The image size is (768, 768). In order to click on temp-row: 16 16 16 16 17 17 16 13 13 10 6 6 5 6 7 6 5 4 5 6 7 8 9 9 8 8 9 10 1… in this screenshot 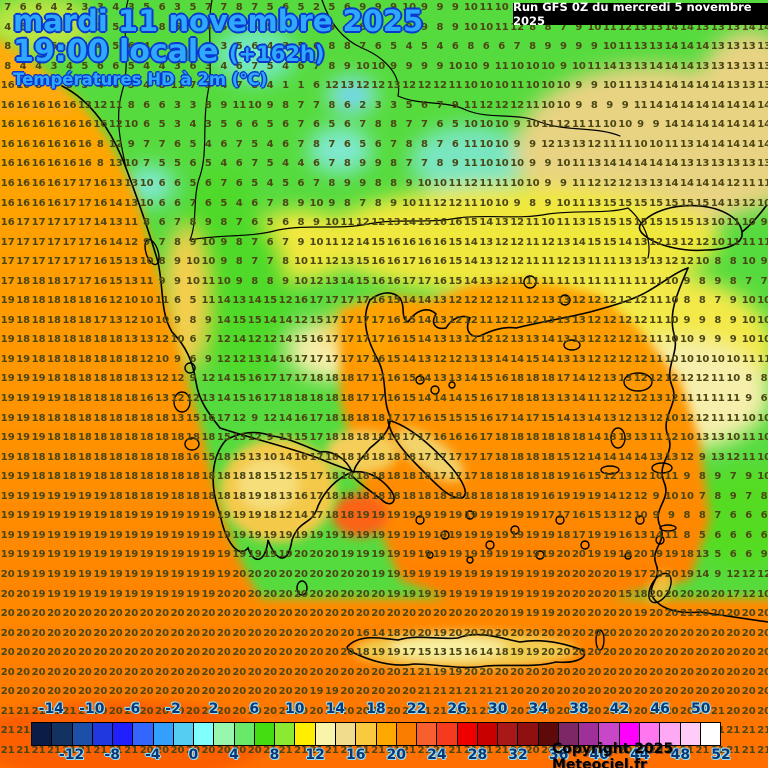, I will do `click(384, 183)`.